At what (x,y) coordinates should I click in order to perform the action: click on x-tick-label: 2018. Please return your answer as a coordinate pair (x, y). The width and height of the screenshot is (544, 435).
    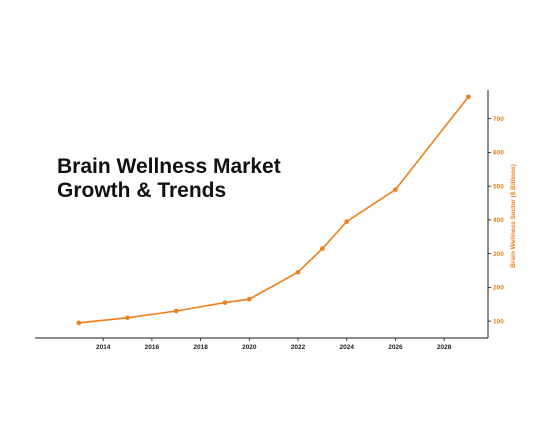
    Looking at the image, I should click on (200, 347).